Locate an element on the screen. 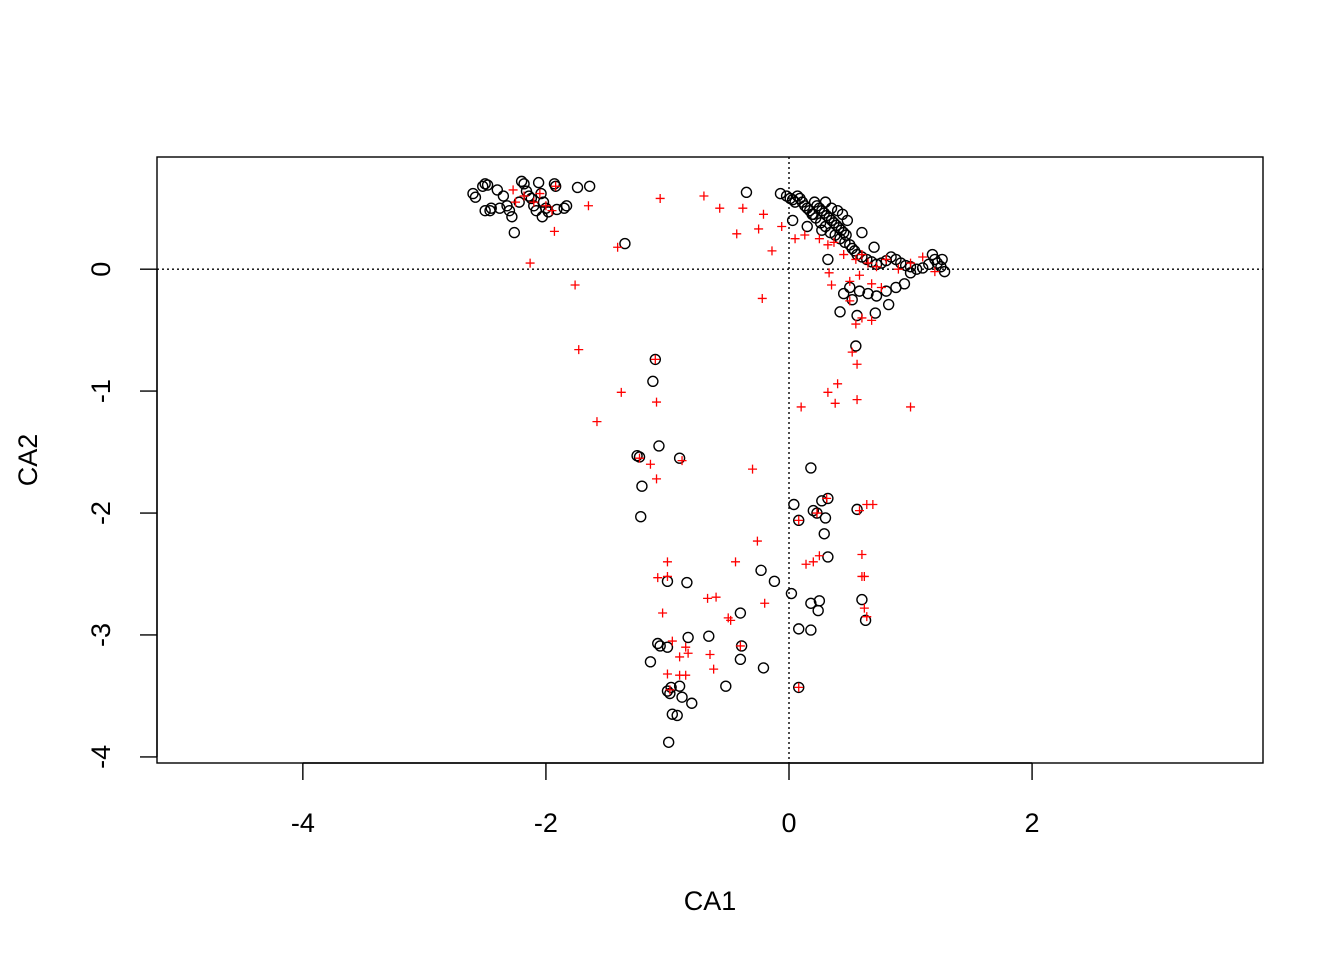 The width and height of the screenshot is (1344, 960). x-axis-label: CA1 is located at coordinates (710, 901).